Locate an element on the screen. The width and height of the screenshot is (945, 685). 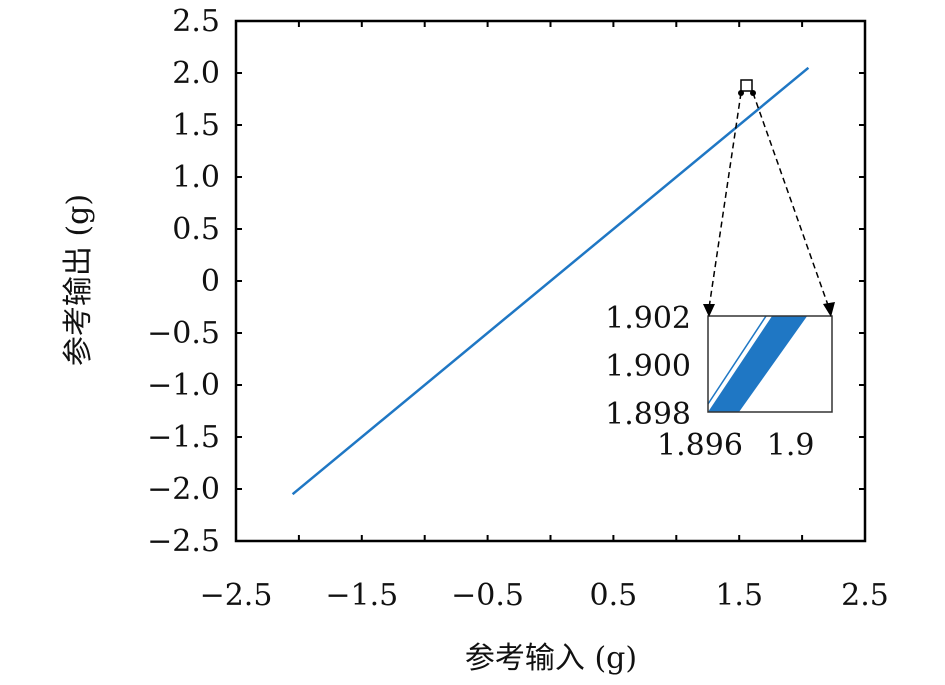
y-tick-label: −1.5 is located at coordinates (183, 437).